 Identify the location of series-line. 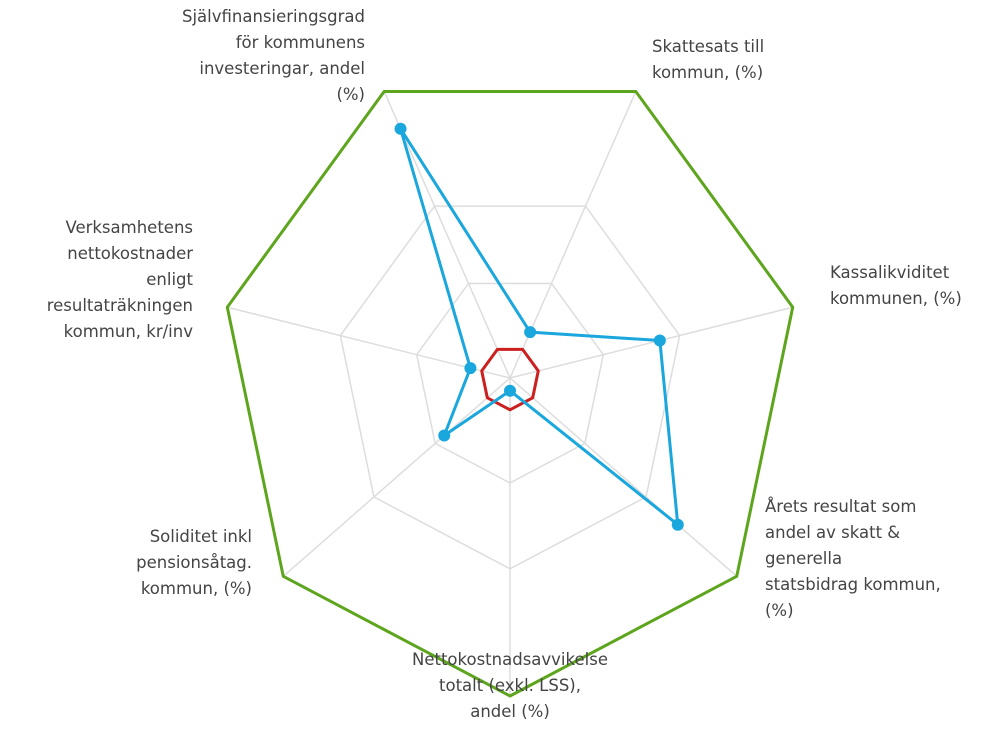
(510, 379).